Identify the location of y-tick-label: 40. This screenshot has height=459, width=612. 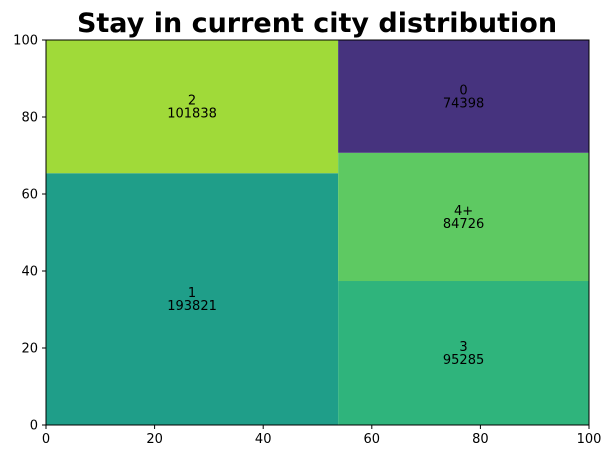
(29, 272).